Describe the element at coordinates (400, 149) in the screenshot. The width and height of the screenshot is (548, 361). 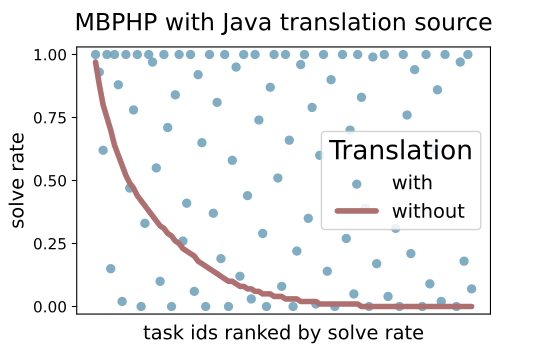
I see `legend-title: Translation` at that location.